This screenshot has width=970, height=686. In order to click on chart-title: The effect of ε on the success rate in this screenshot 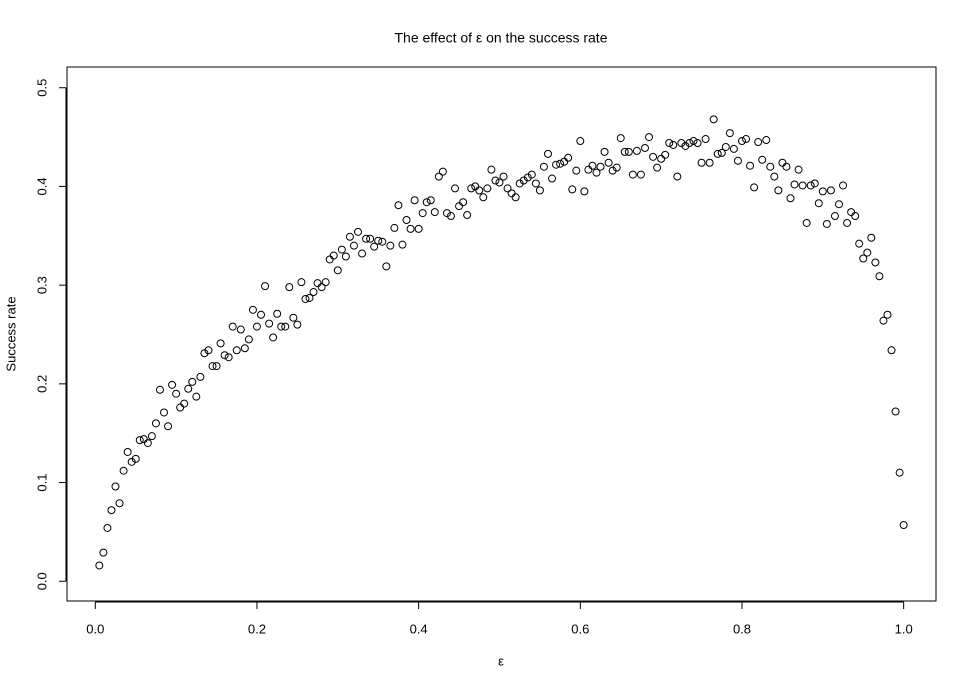, I will do `click(501, 38)`.